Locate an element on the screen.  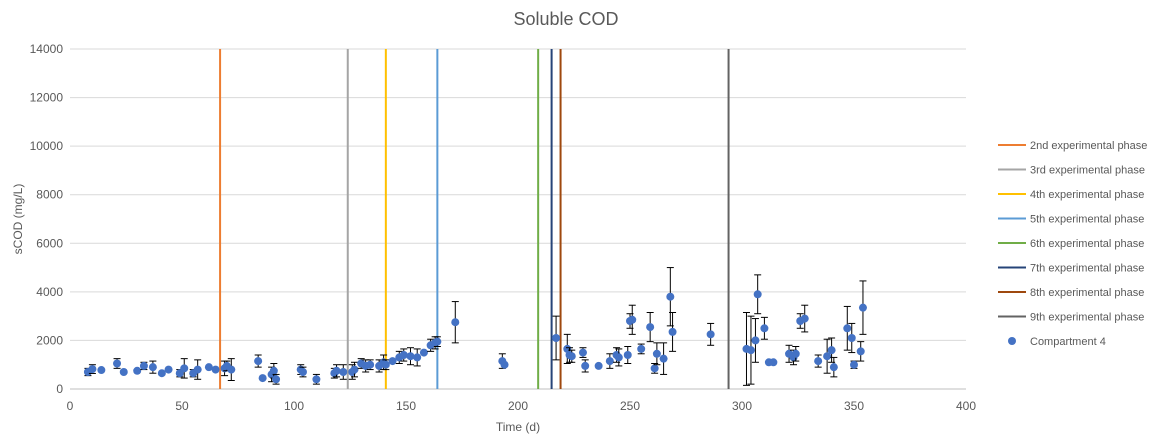
x-axis-ticks: 0 50 100 150 200 250 300 350 400 is located at coordinates (522, 406).